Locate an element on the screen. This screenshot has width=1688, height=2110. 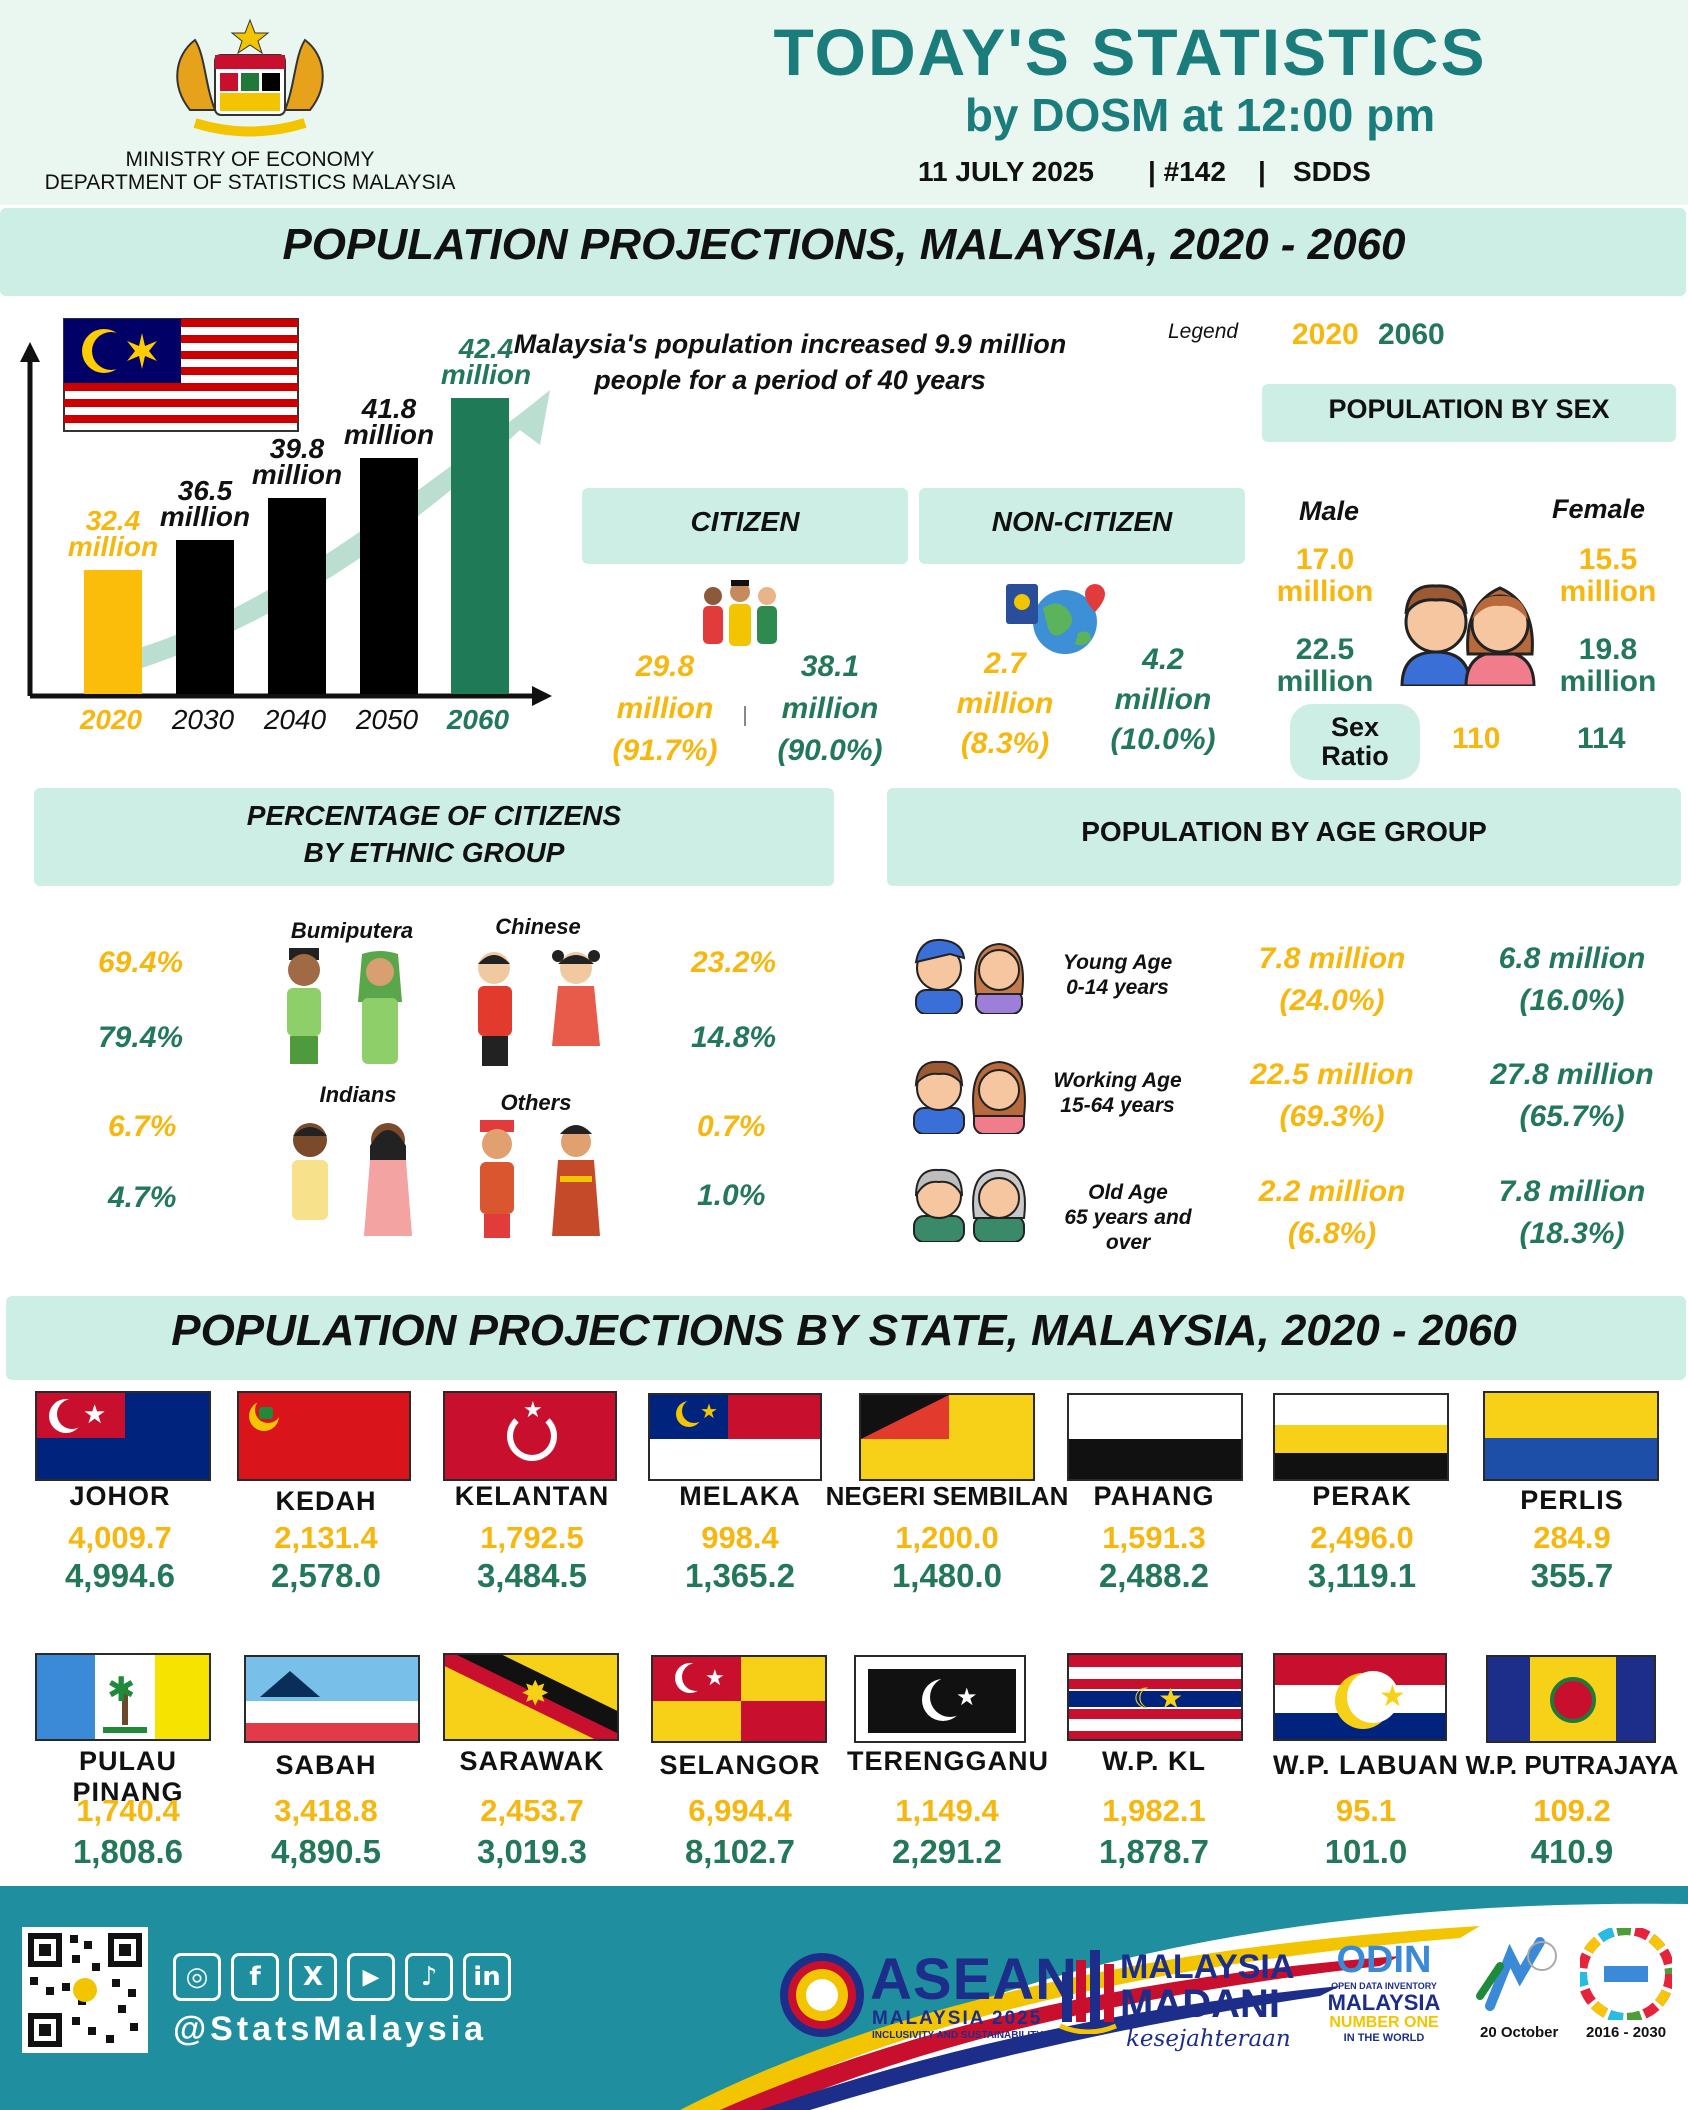
johor-flag: ★ is located at coordinates (123, 1436).